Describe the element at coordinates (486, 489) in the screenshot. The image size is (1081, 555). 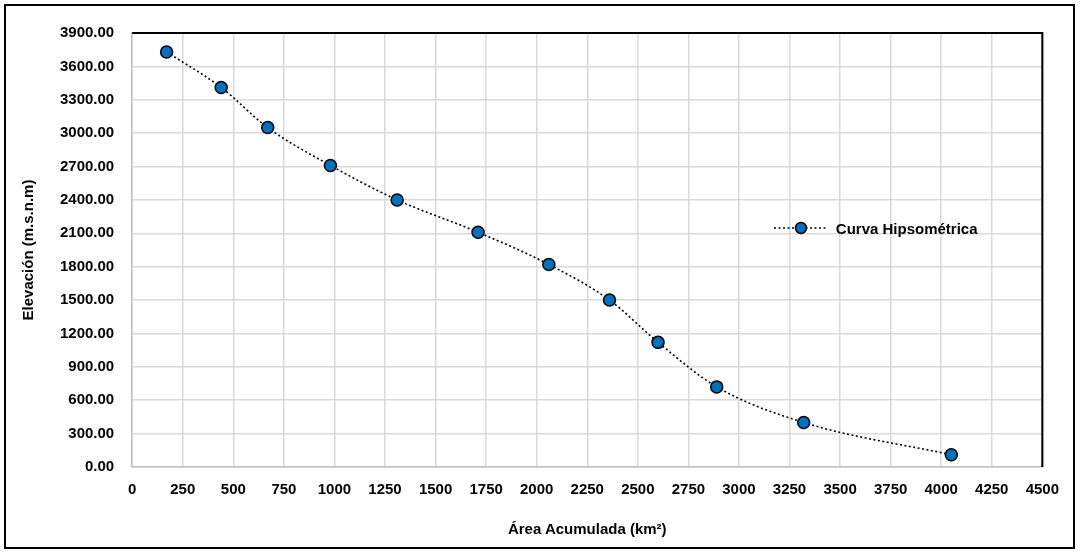
I see `x-tick-label: 1750` at that location.